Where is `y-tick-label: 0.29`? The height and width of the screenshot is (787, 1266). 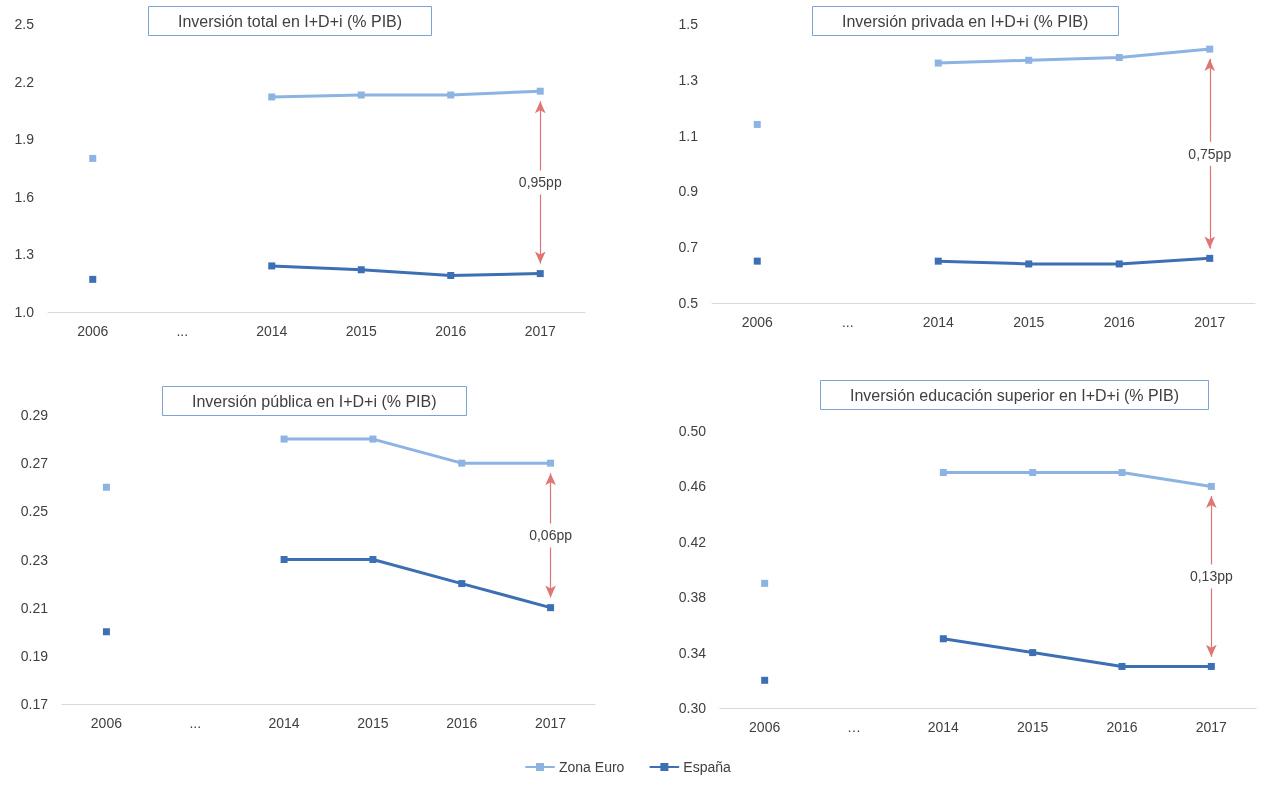 y-tick-label: 0.29 is located at coordinates (34, 415).